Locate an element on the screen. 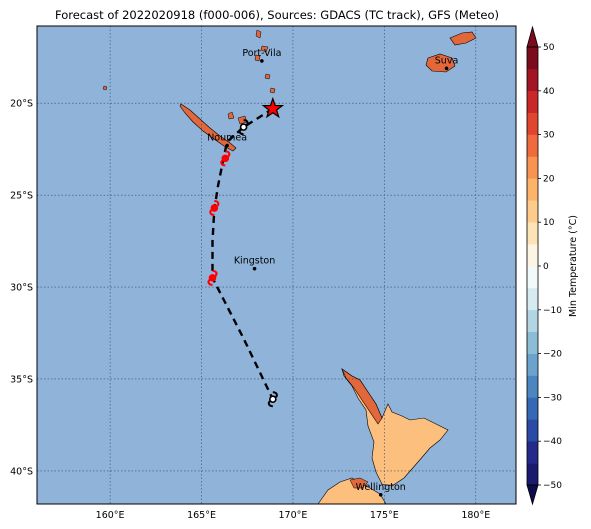 This screenshot has height=529, width=591. colorbar-tick-label: −50 is located at coordinates (552, 486).